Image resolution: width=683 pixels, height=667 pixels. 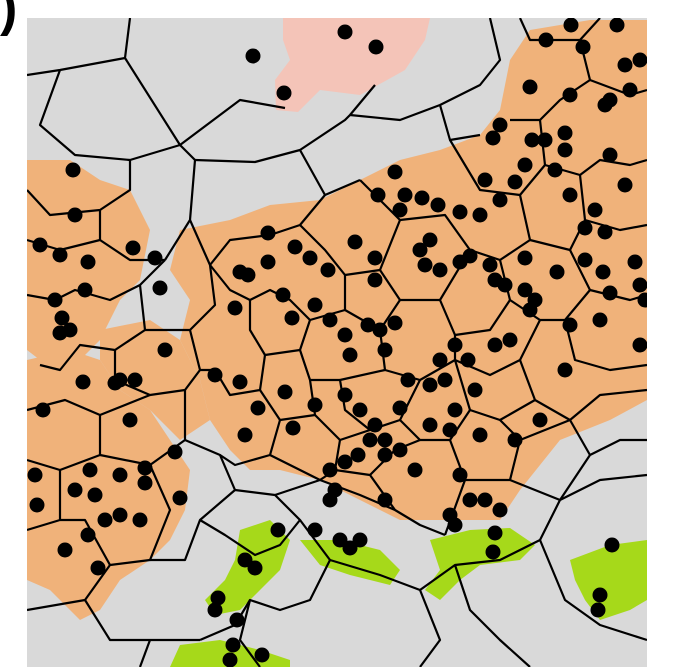 What do you see at coordinates (9, 18) in the screenshot?
I see `panel-label: )` at bounding box center [9, 18].